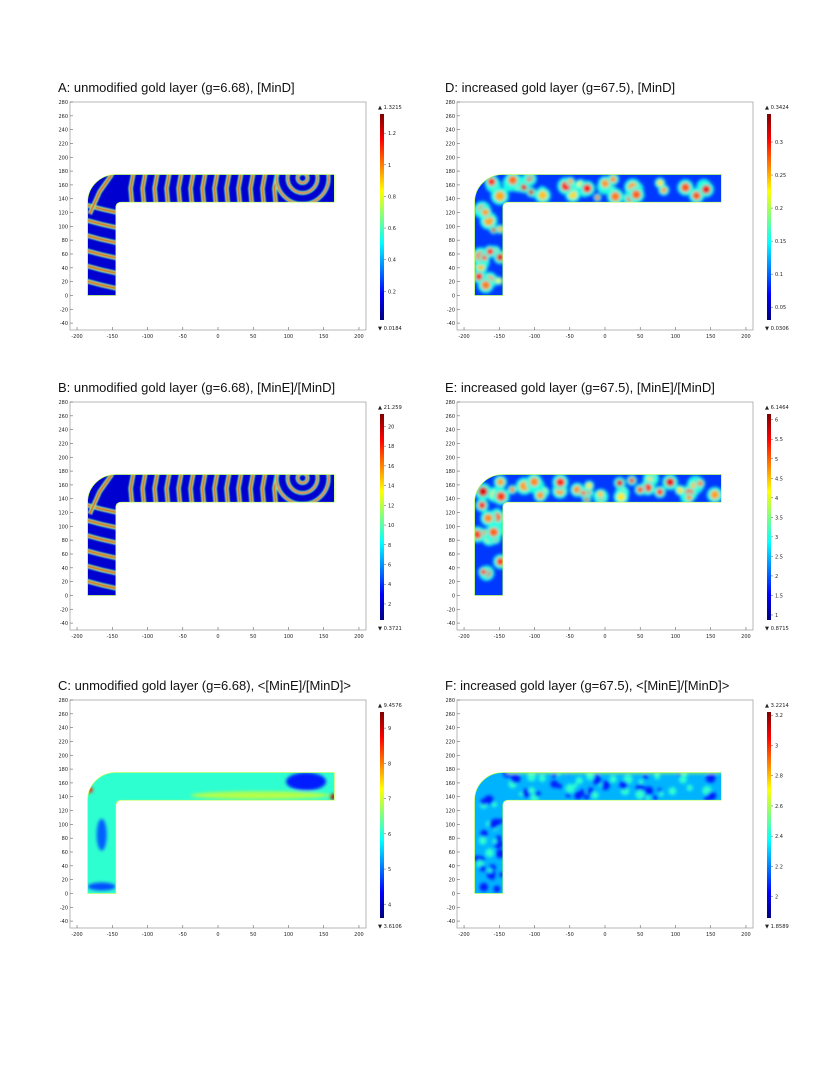 This screenshot has width=830, height=1075. Describe the element at coordinates (302, 484) in the screenshot. I see `ring-core` at that location.